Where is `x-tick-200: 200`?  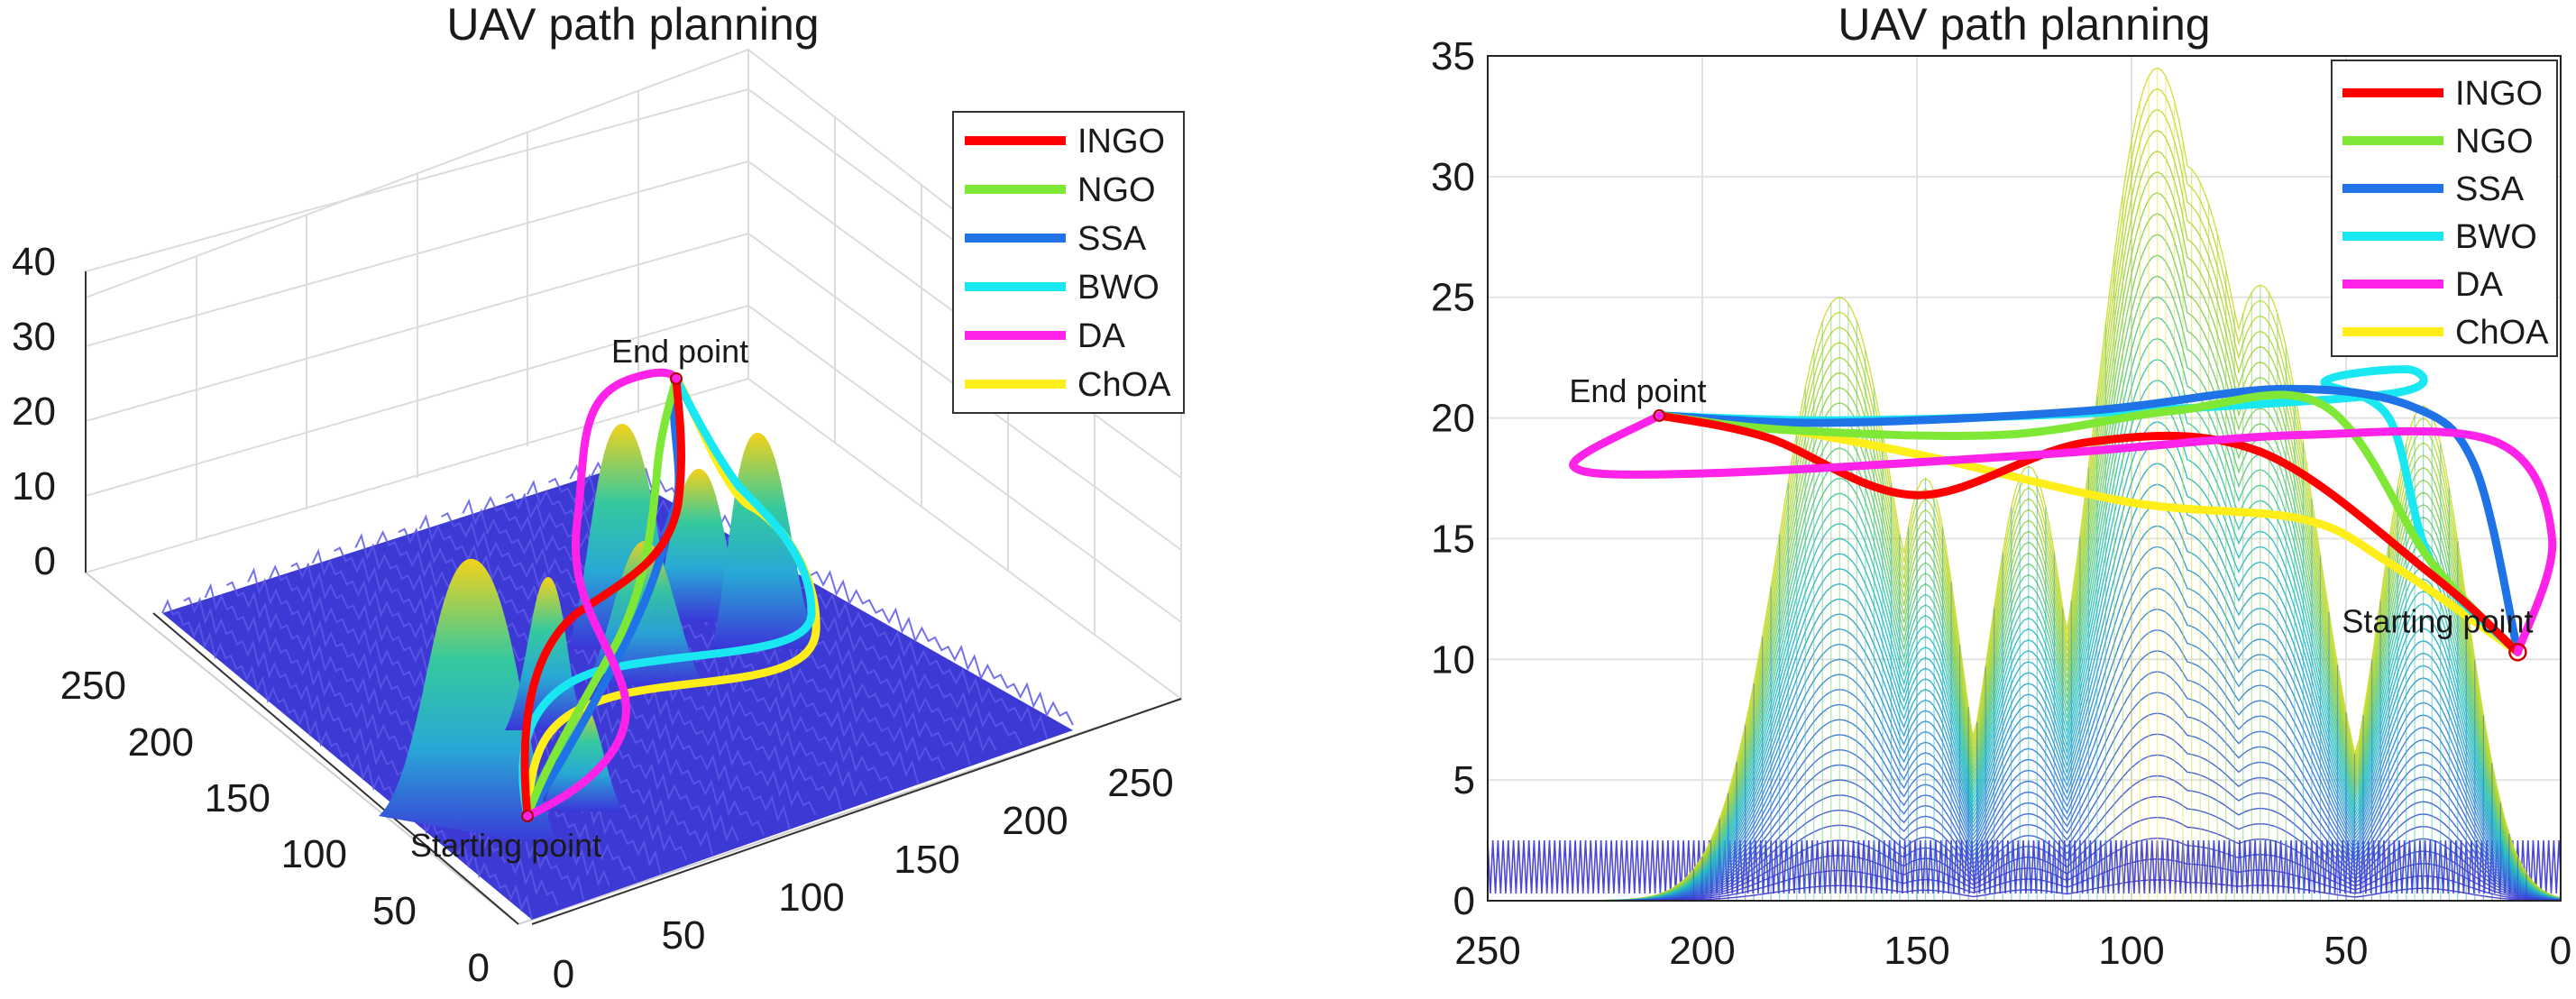
x-tick-200: 200 is located at coordinates (1035, 821).